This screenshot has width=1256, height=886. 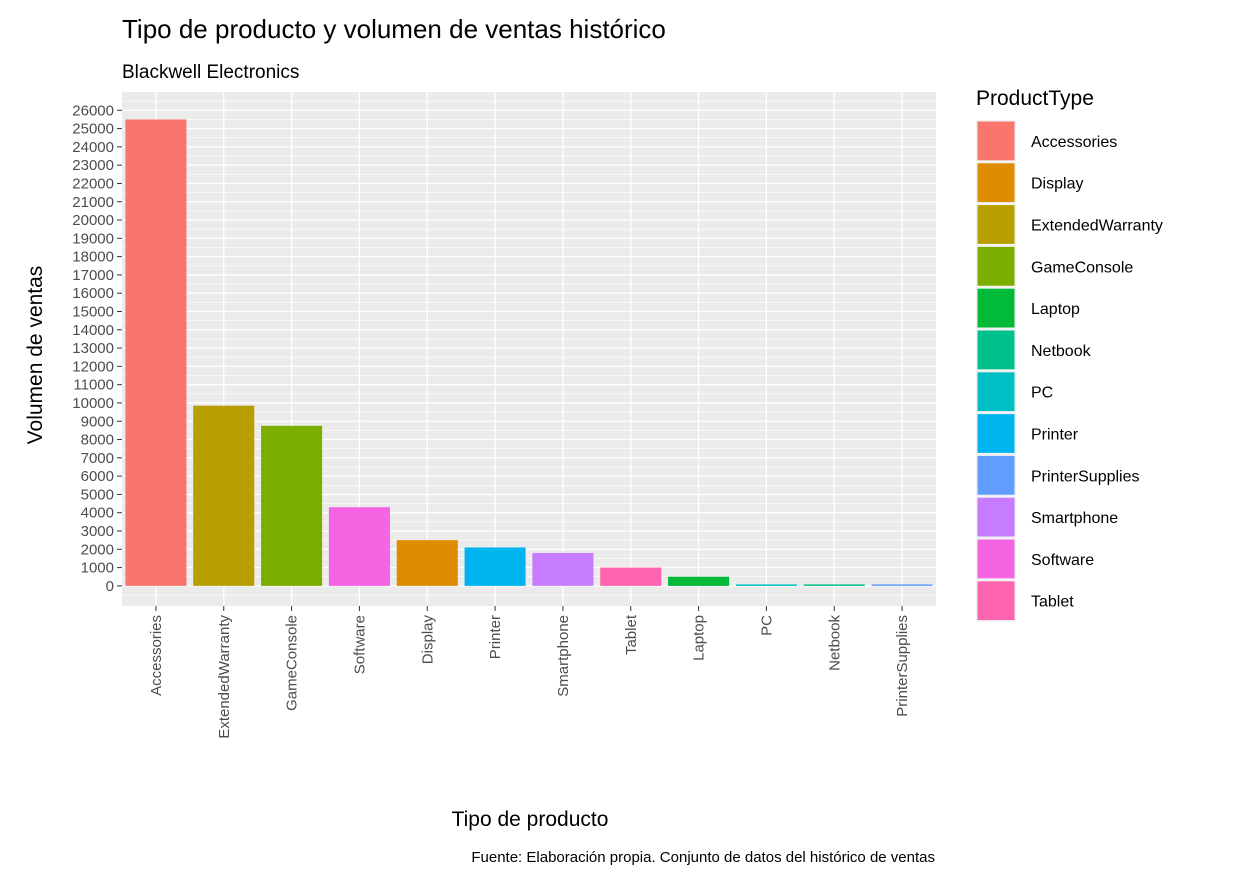 What do you see at coordinates (93, 110) in the screenshot?
I see `y-tick-label: 26000` at bounding box center [93, 110].